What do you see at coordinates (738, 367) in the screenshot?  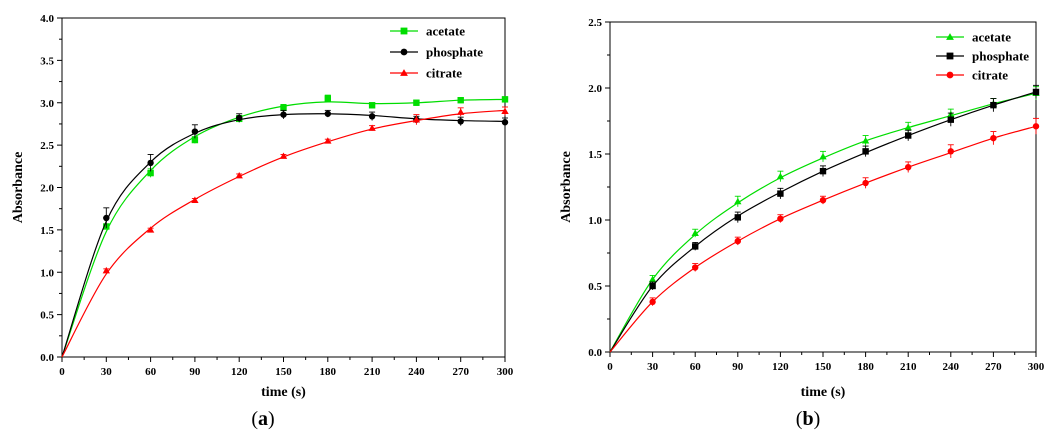 I see `x-tick-label: 90` at bounding box center [738, 367].